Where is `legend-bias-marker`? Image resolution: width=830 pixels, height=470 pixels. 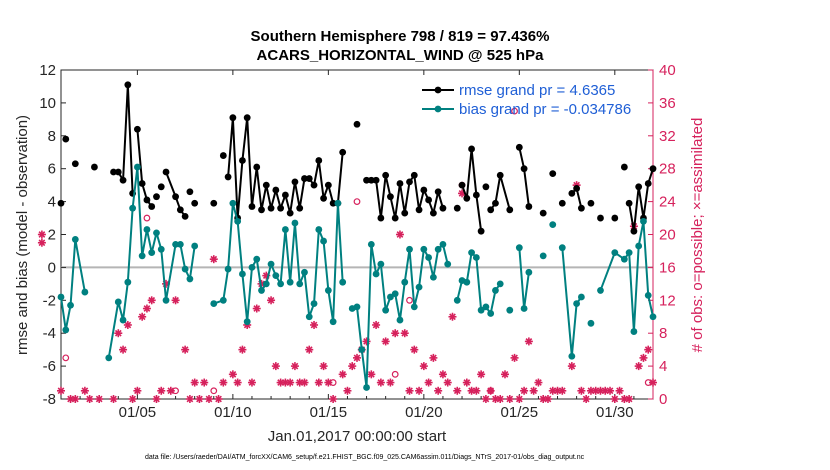 legend-bias-marker is located at coordinates (438, 109).